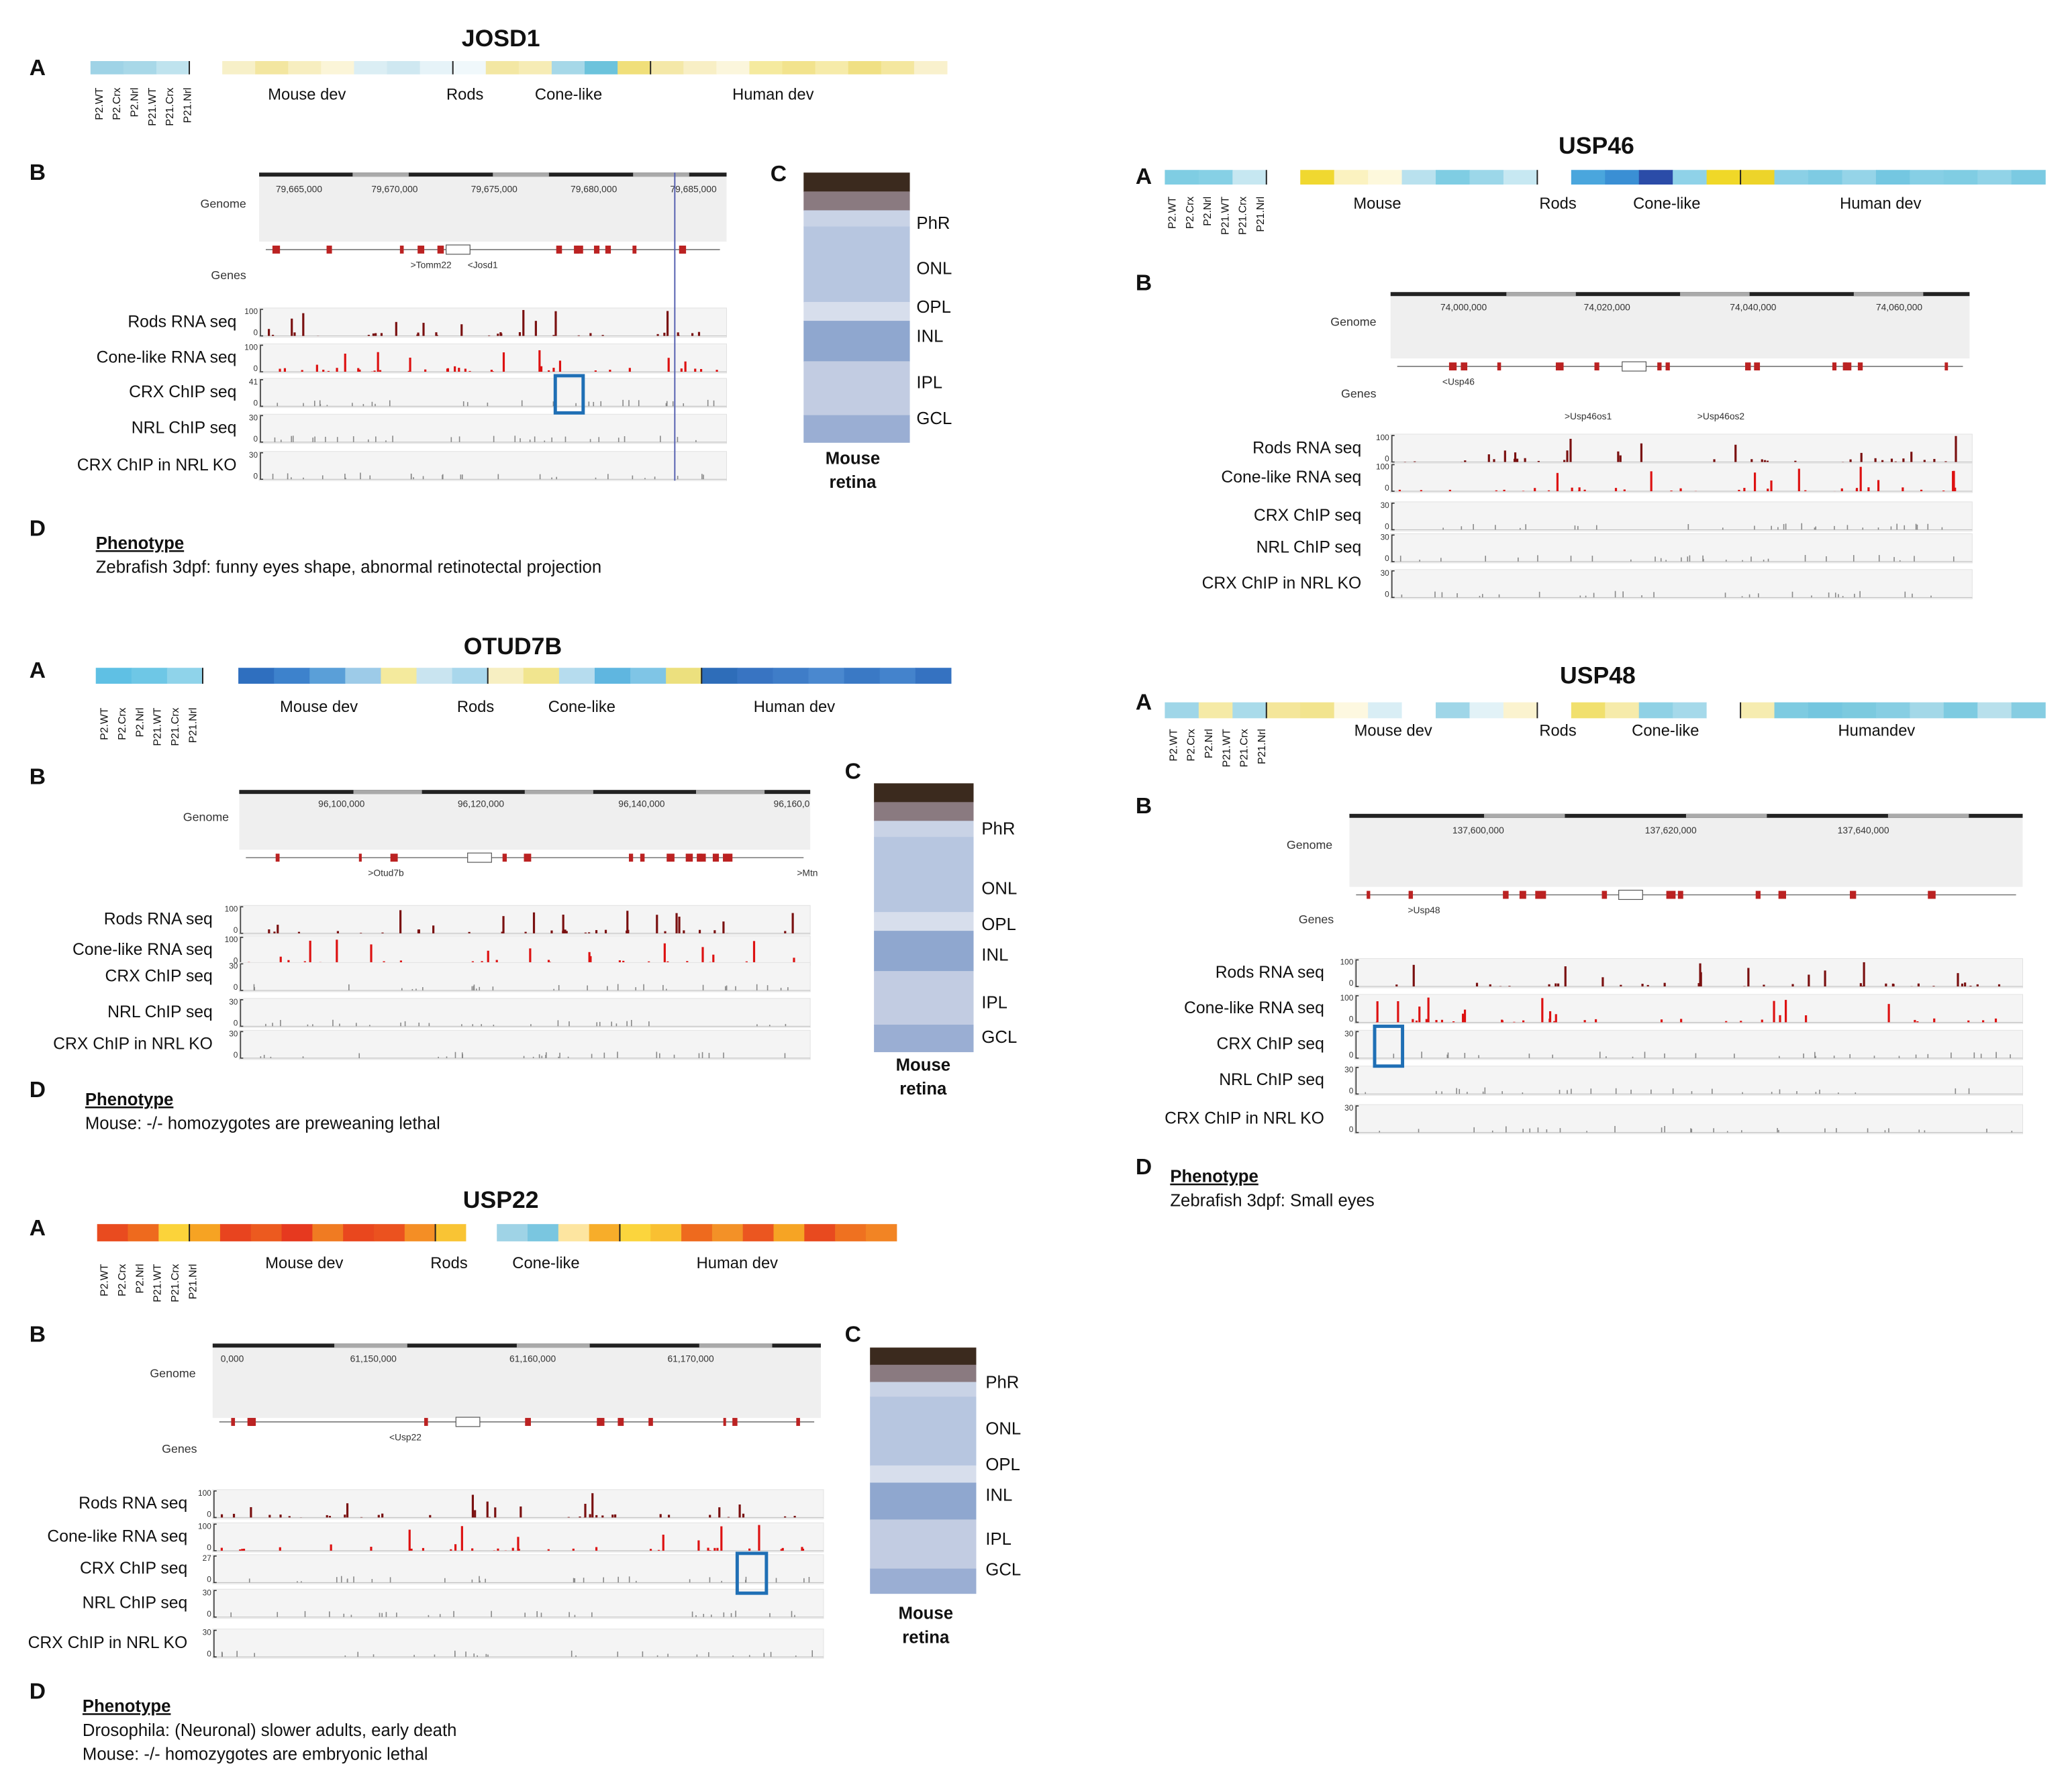  Describe the element at coordinates (143, 950) in the screenshot. I see `track-label: Cone-like RNA seq` at that location.